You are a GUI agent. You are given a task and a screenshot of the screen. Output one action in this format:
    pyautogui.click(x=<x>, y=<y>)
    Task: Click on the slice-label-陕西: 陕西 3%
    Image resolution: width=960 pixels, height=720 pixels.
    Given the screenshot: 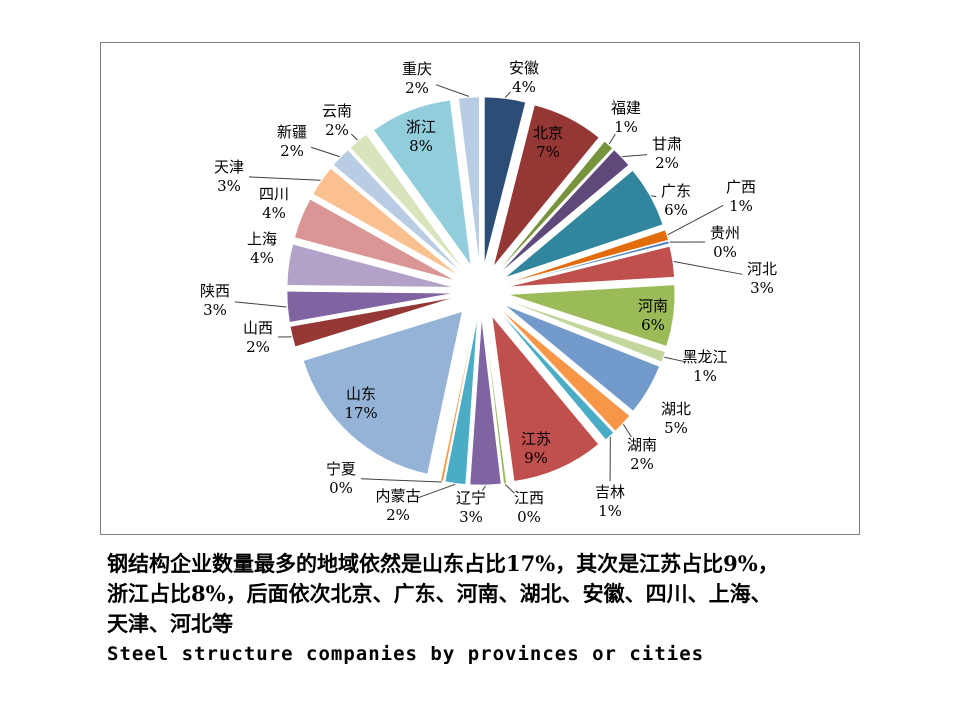 What is the action you would take?
    pyautogui.click(x=215, y=300)
    